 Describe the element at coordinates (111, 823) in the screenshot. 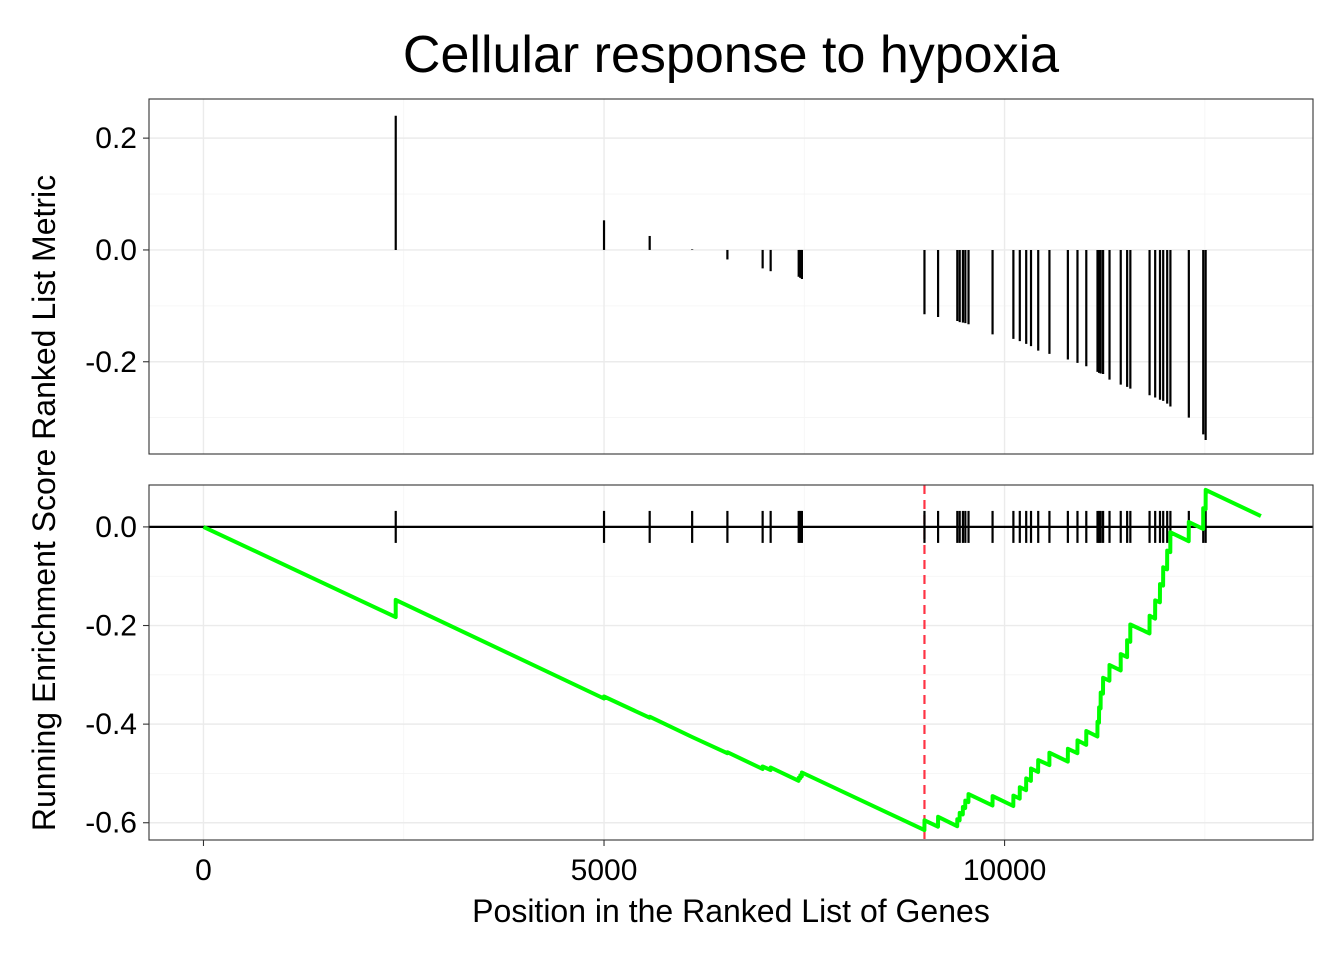

I see `es-y-tick-label: -0.6` at that location.